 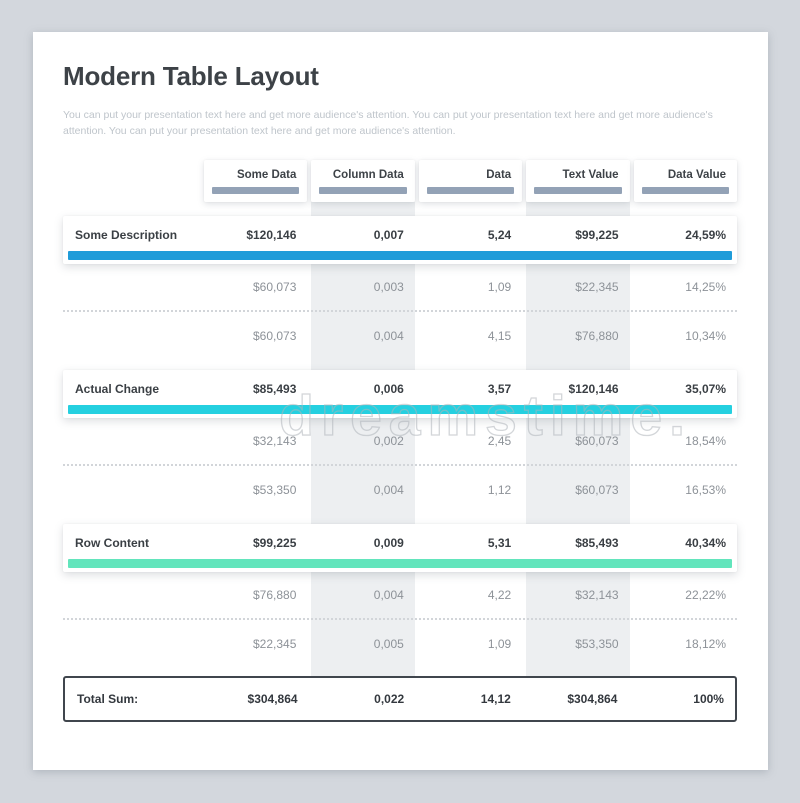 What do you see at coordinates (708, 699) in the screenshot?
I see `row-value: 100%` at bounding box center [708, 699].